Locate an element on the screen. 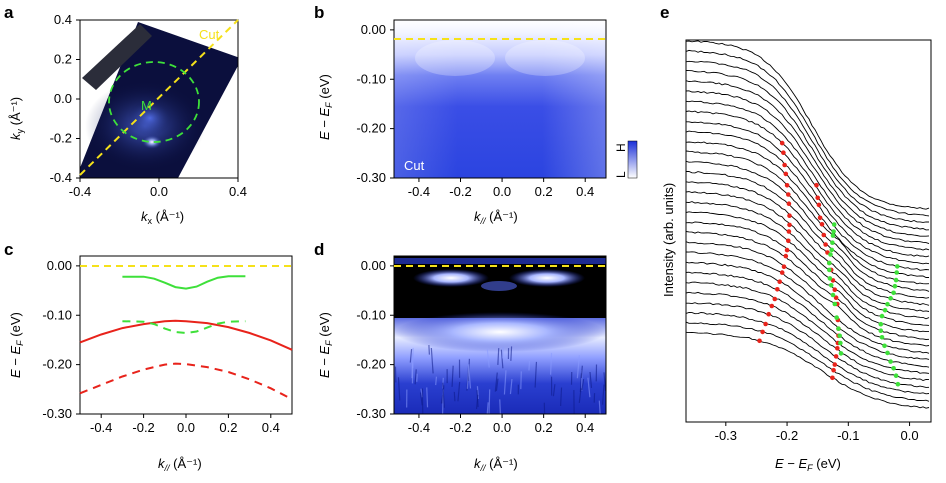  d-top-strip is located at coordinates (500, 261).